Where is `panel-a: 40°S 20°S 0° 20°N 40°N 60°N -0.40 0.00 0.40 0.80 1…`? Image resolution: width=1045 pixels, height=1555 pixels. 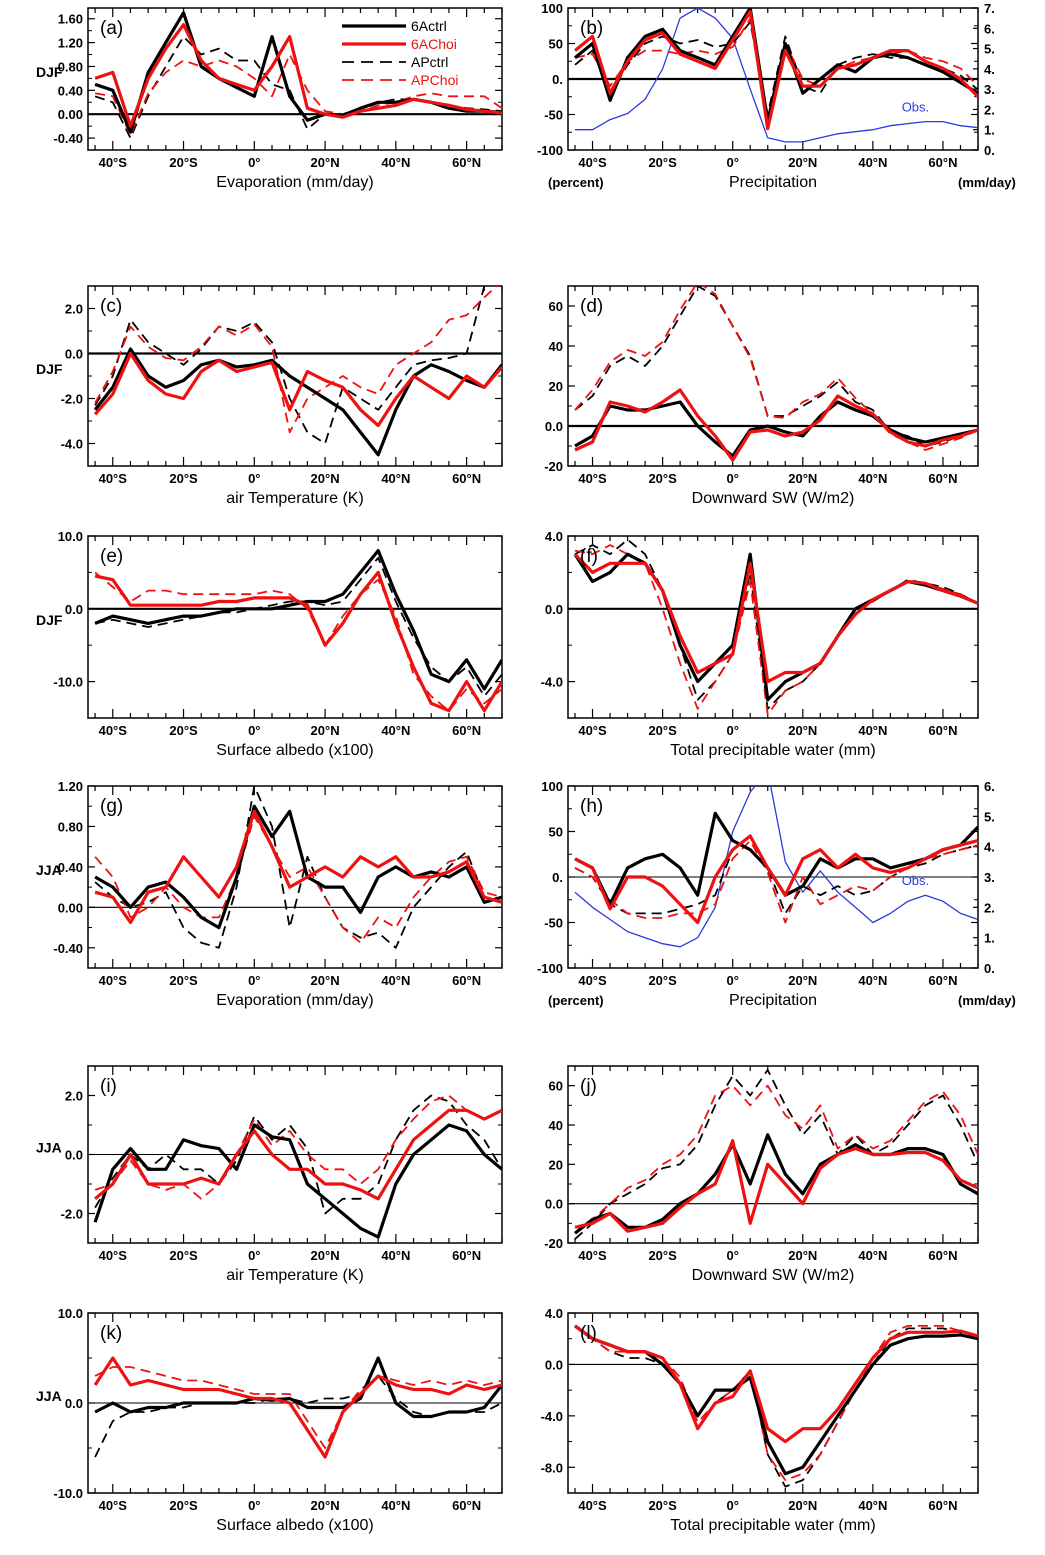 panel-a: 40°S 20°S 0° 20°N 40°N 60°N -0.40 0.00 0.40 0.80 1… is located at coordinates (269, 99).